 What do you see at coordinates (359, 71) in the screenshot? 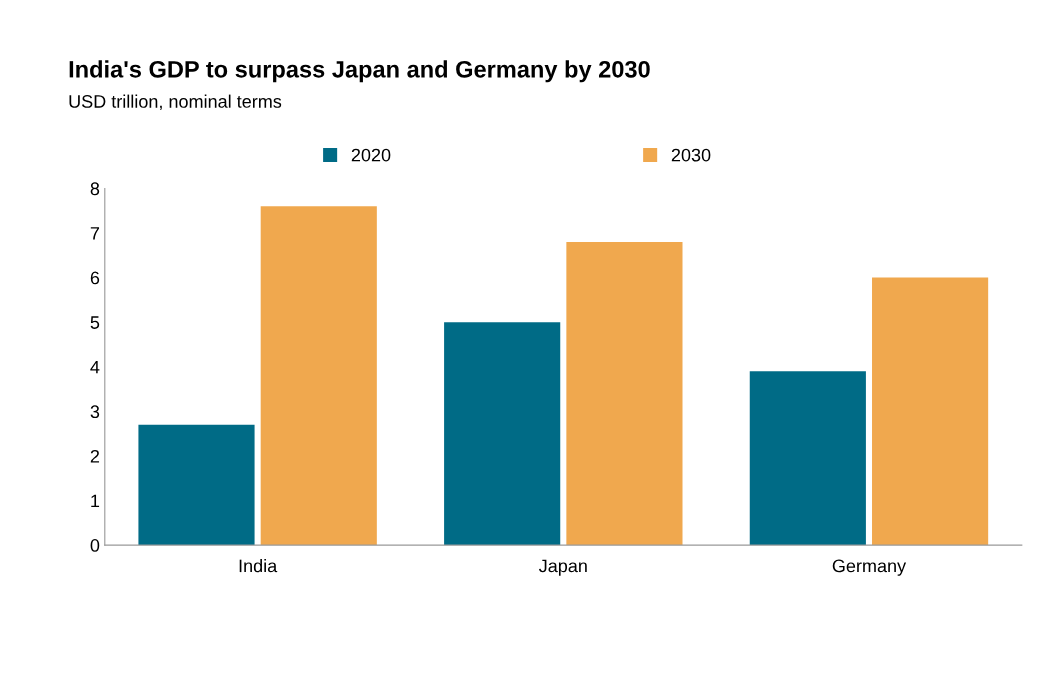
I see `chart-title: India's GDP to surpass Japan and Germany by 2030` at bounding box center [359, 71].